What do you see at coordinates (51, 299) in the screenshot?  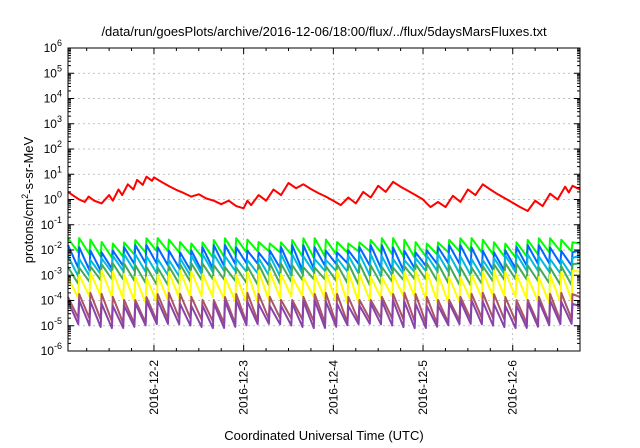 I see `y-tick-label: 10⁻⁴` at bounding box center [51, 299].